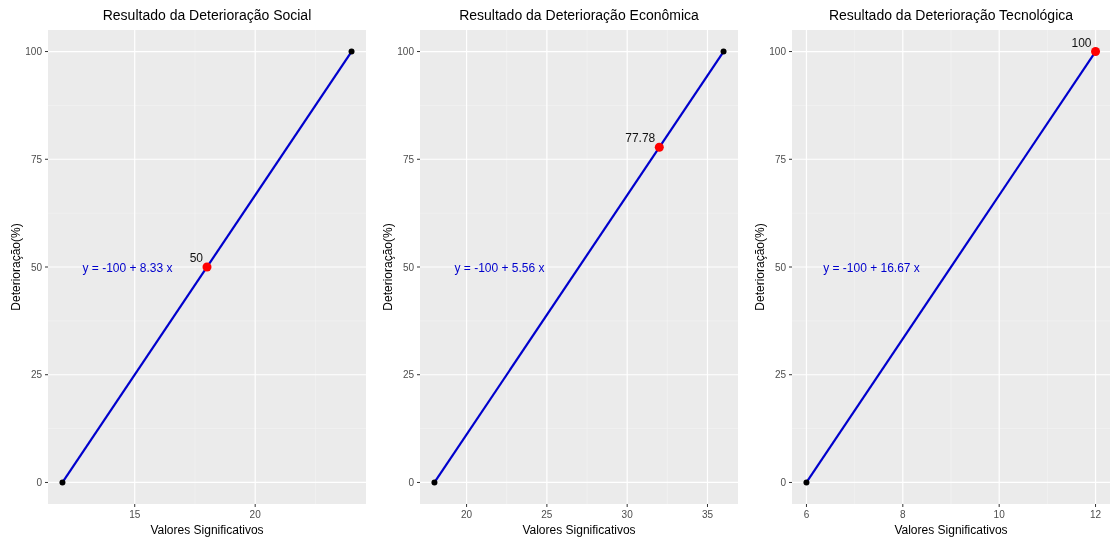 The height and width of the screenshot is (552, 1116). I want to click on x-tick-label: 6, so click(806, 514).